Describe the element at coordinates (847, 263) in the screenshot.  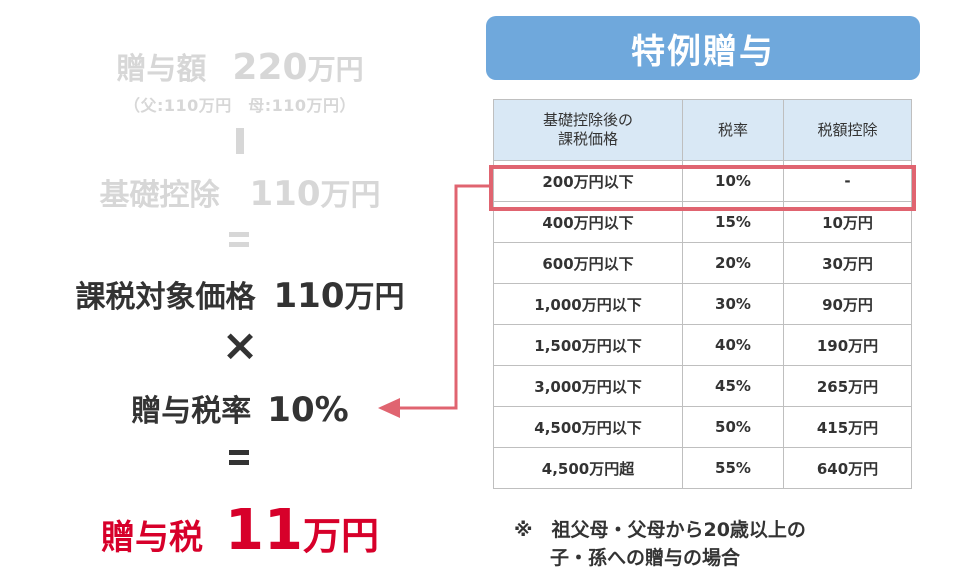
I see `deduction-cell: 30万円` at that location.